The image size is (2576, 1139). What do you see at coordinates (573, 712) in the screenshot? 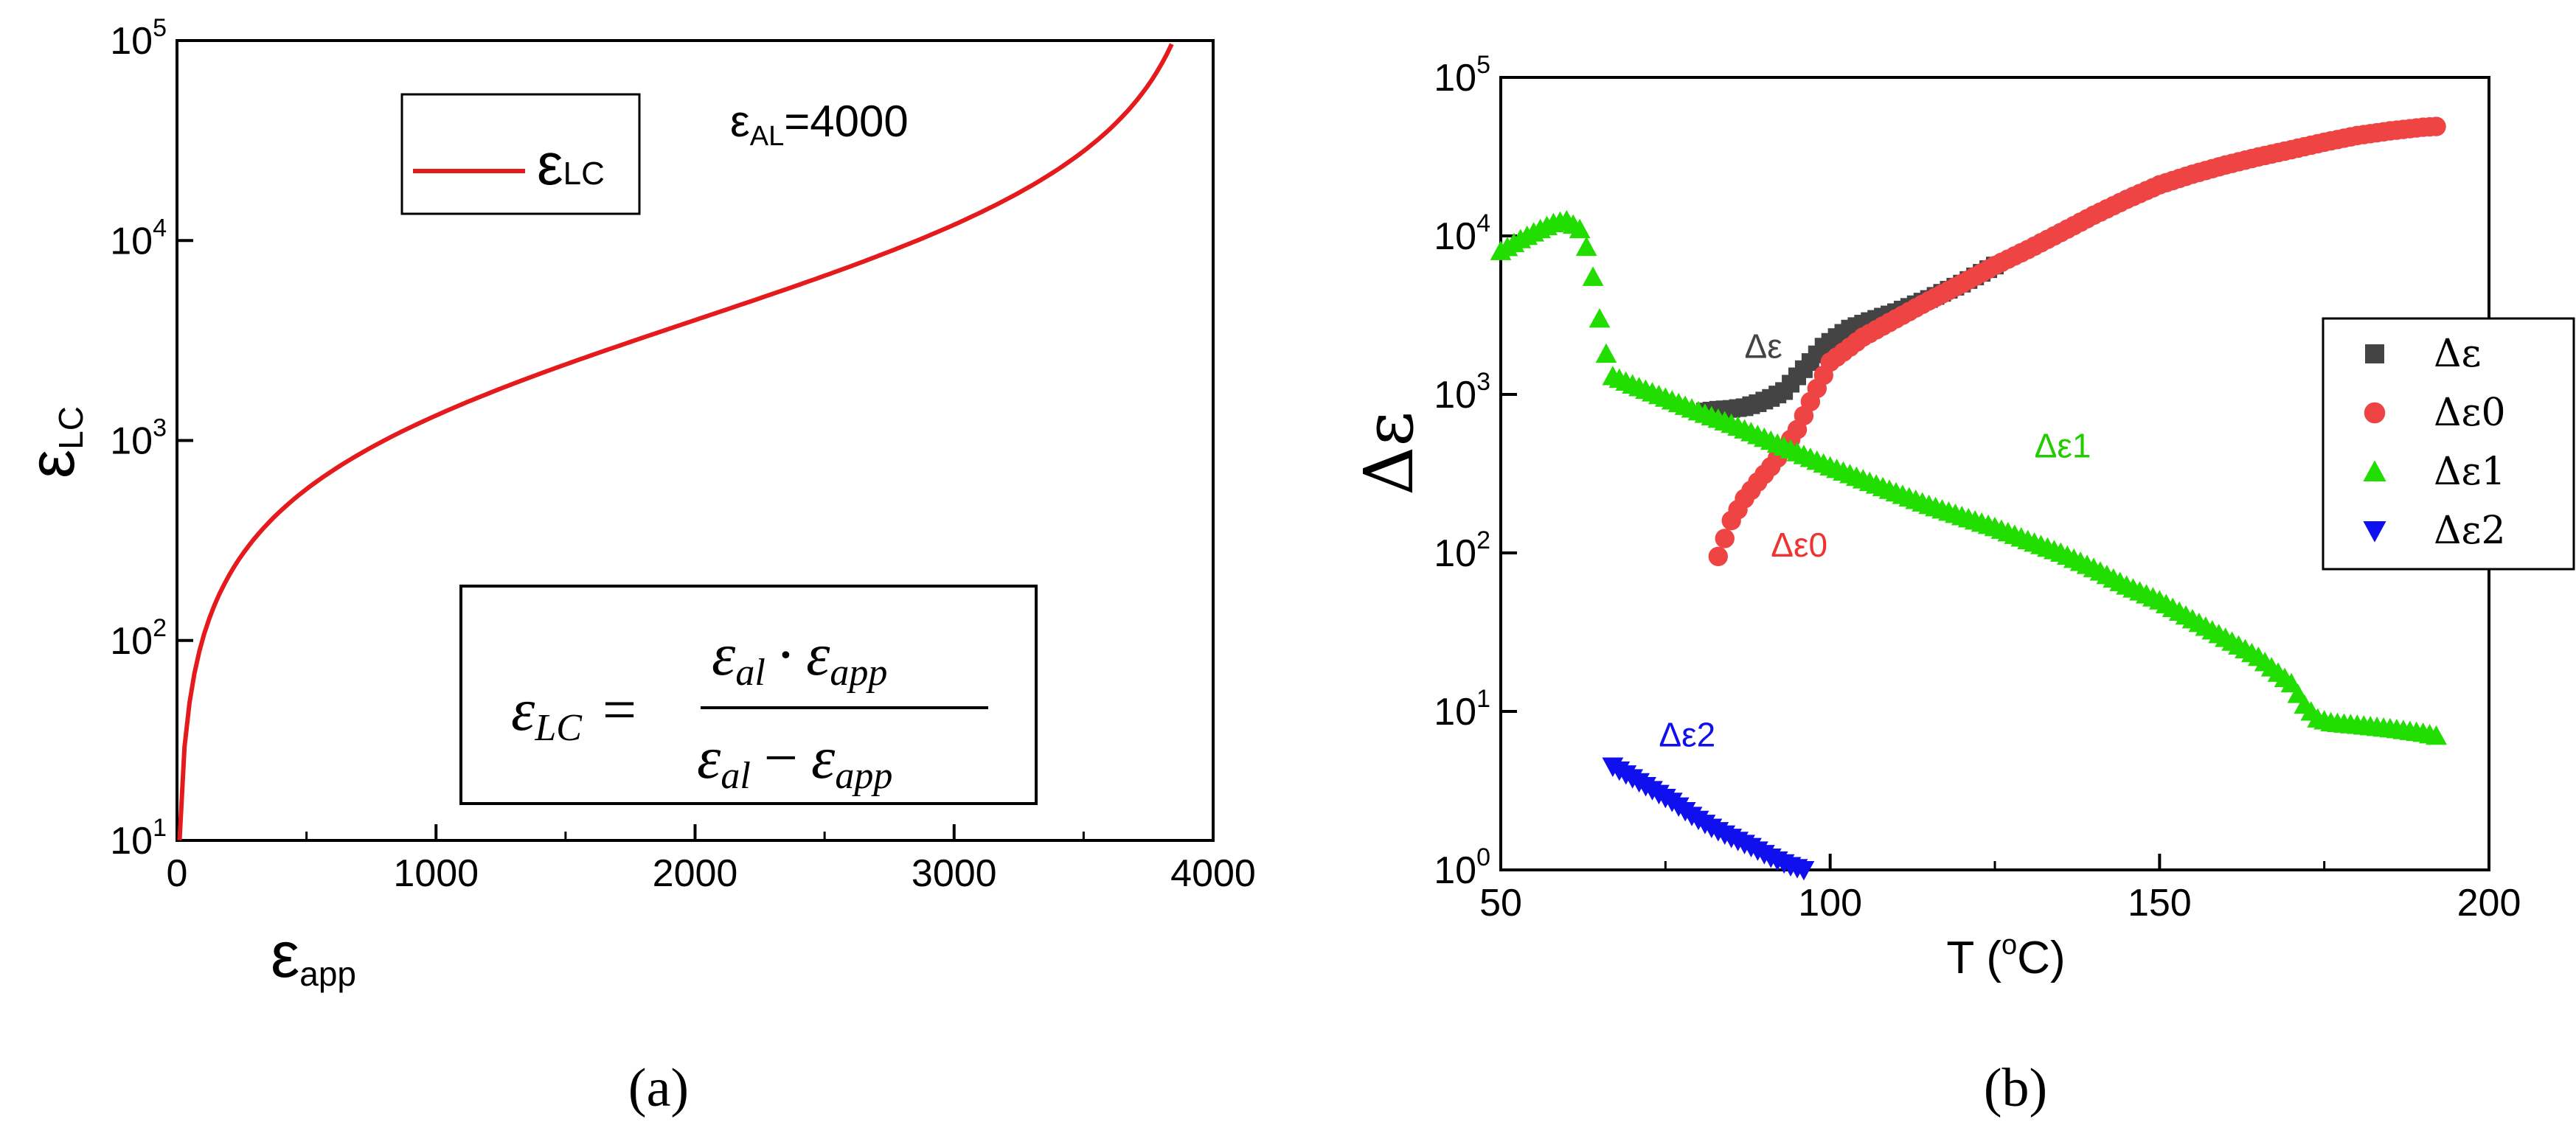
I see `formula-lhs: εLC =` at bounding box center [573, 712].